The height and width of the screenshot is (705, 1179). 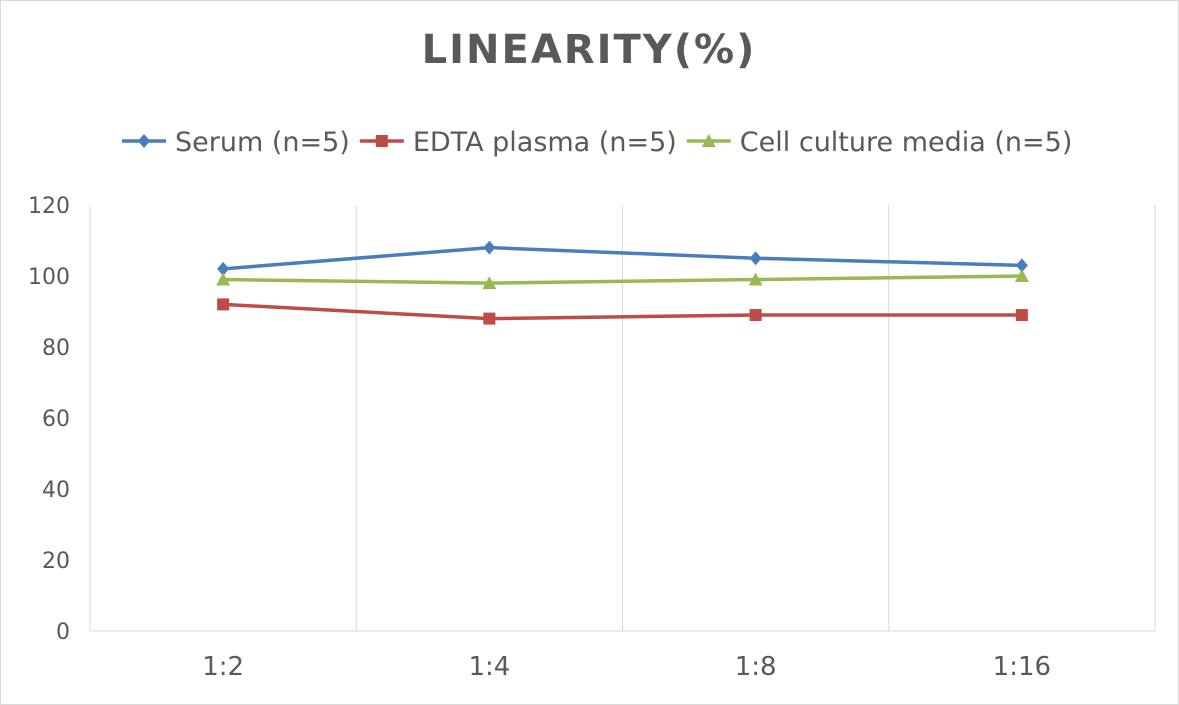 What do you see at coordinates (626, 667) in the screenshot?
I see `x-axis: 1:2 1:4 1:8 1:16` at bounding box center [626, 667].